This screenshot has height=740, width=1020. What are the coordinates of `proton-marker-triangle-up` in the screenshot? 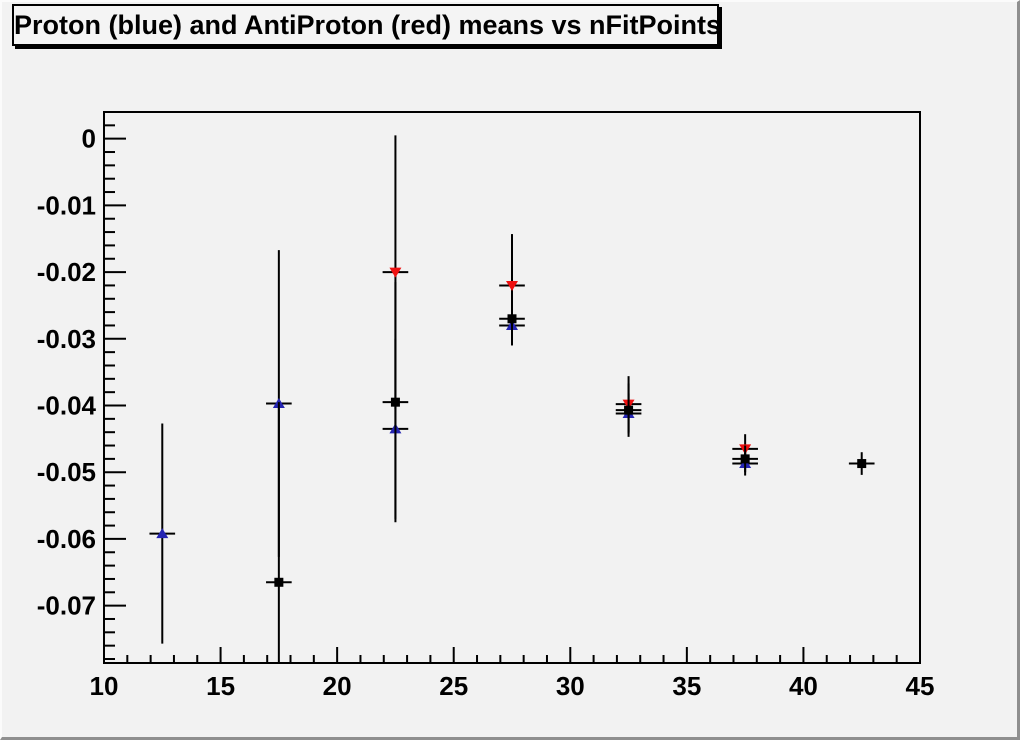 It's located at (162, 533).